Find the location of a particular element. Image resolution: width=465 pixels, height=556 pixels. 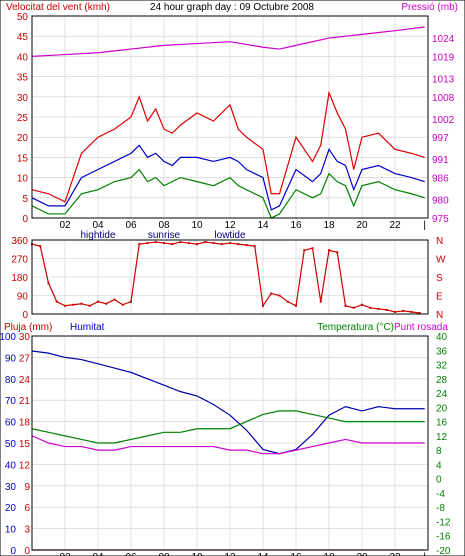

pressure-tick-label: 1019 is located at coordinates (443, 57).